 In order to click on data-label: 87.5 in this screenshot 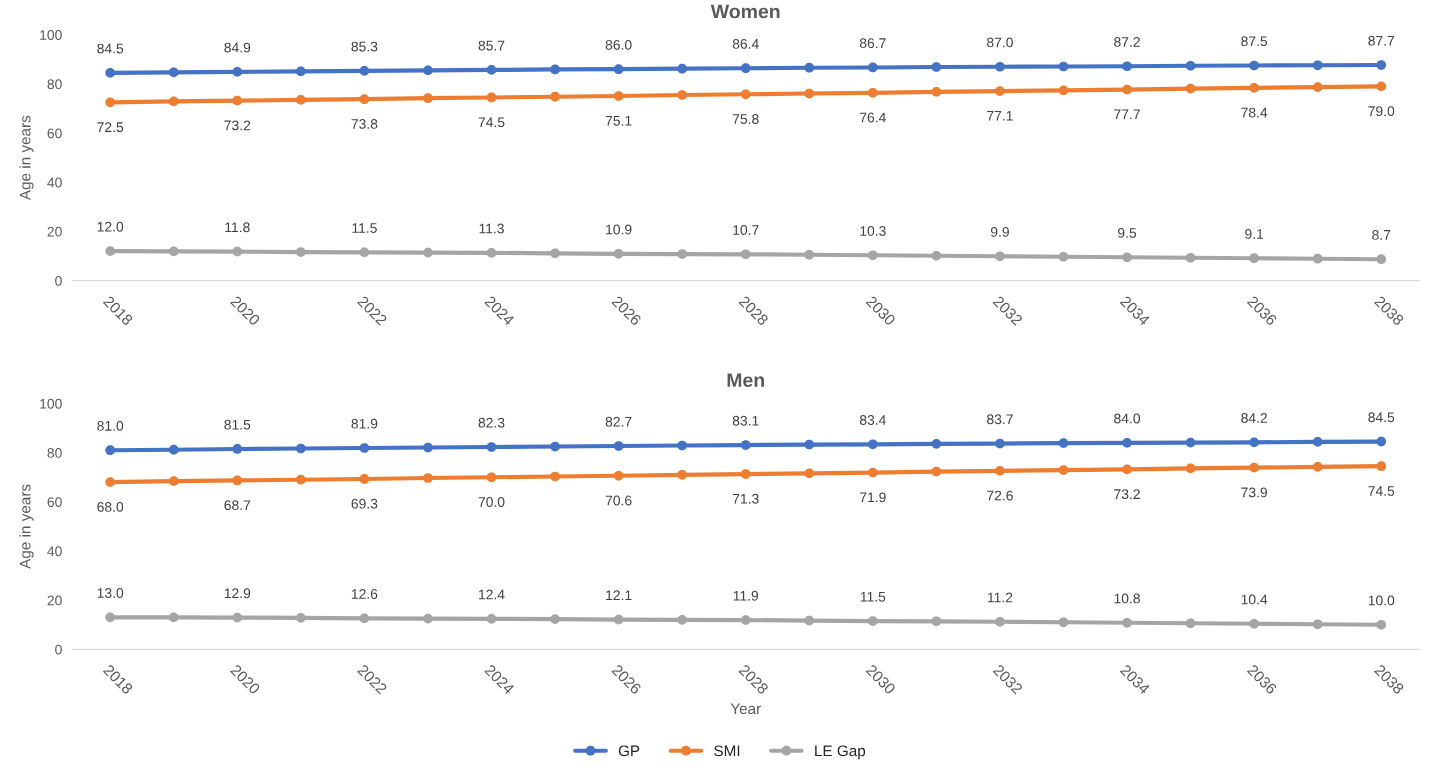, I will do `click(1254, 41)`.